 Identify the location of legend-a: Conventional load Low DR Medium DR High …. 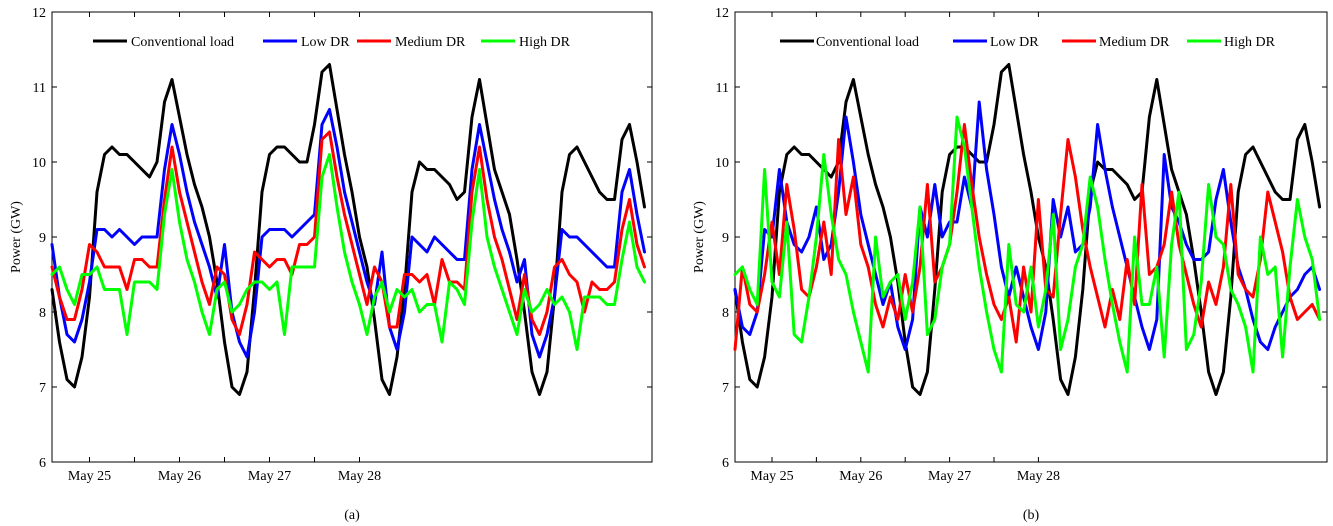
(332, 42).